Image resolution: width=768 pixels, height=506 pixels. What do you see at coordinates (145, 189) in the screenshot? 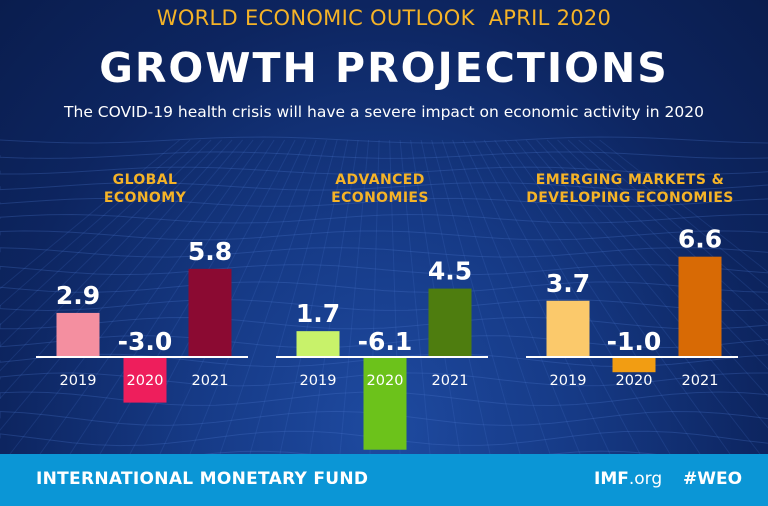
I see `panel-title-global: GLOBAL ECONOMY` at bounding box center [145, 189].